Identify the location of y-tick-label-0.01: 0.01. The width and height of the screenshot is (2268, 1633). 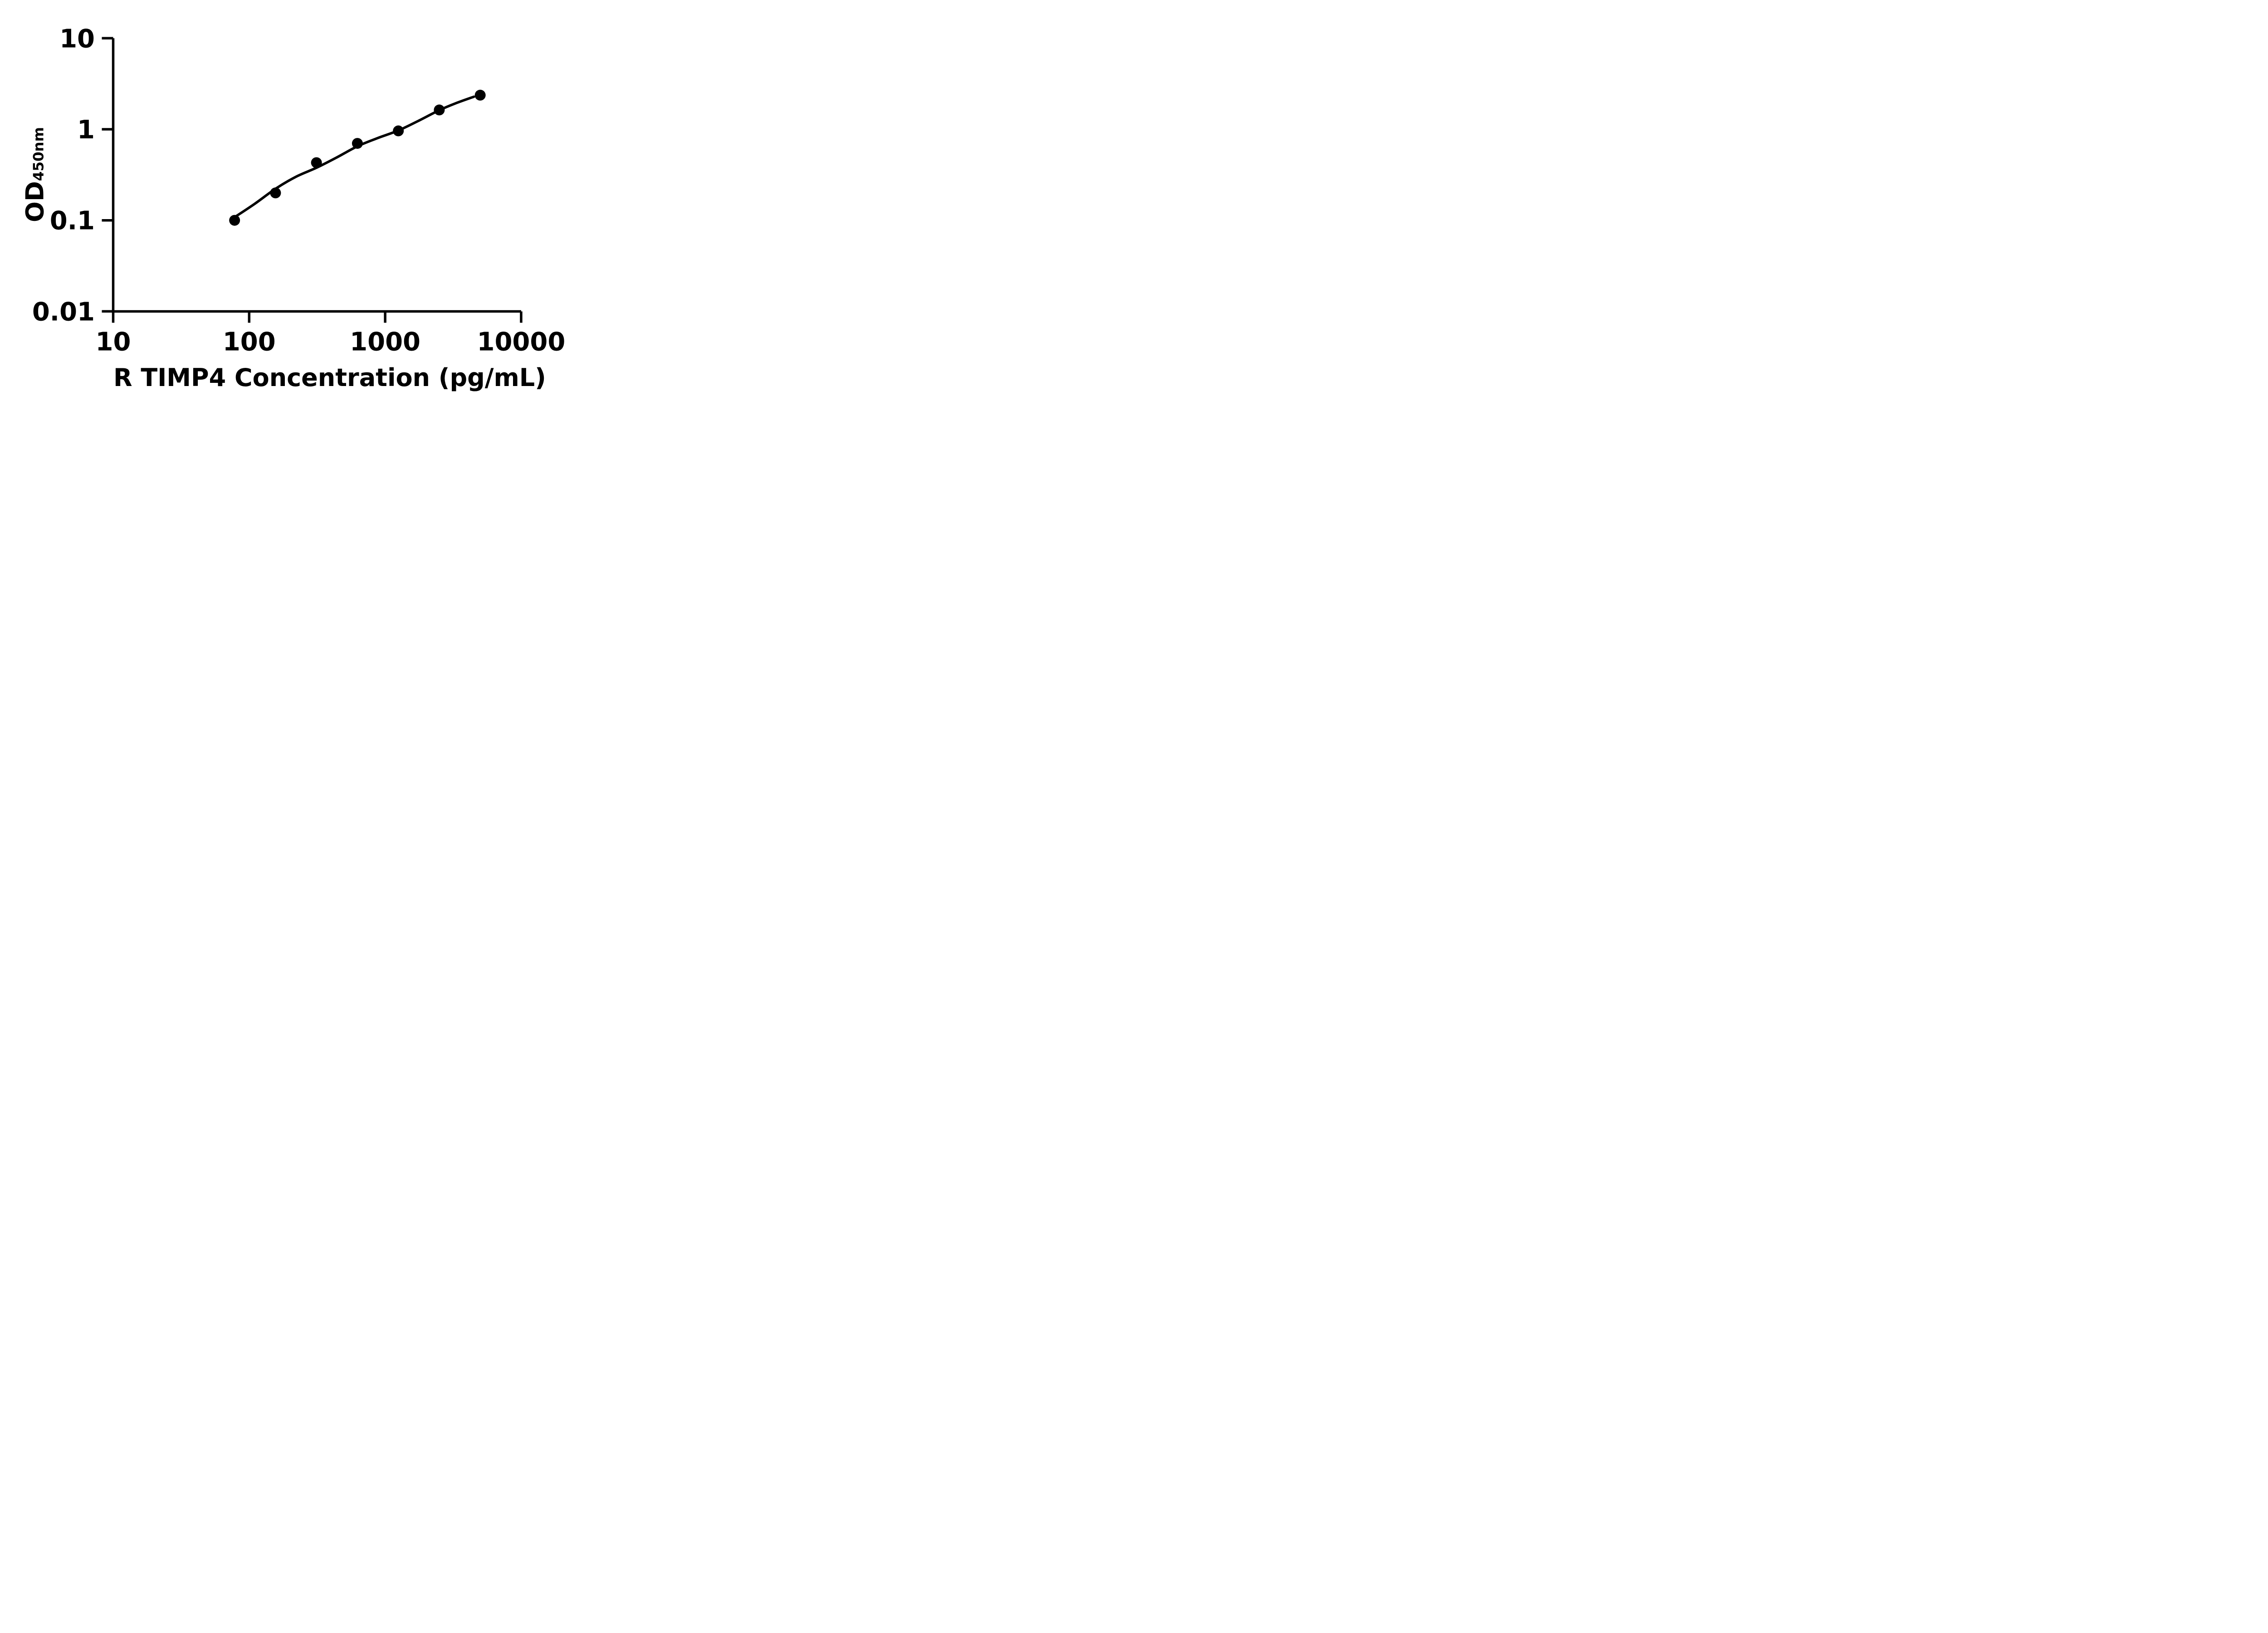
(63, 312).